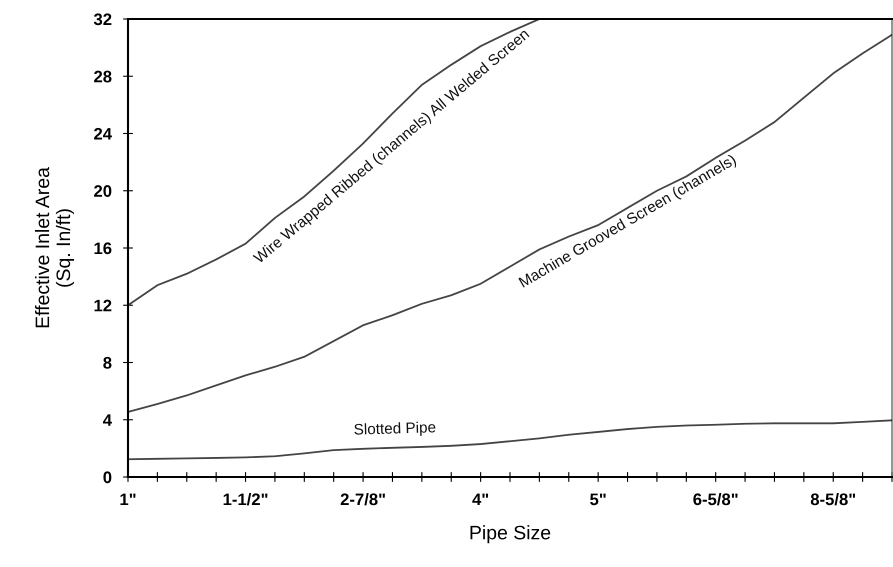  What do you see at coordinates (103, 306) in the screenshot?
I see `y-tick-label: 12` at bounding box center [103, 306].